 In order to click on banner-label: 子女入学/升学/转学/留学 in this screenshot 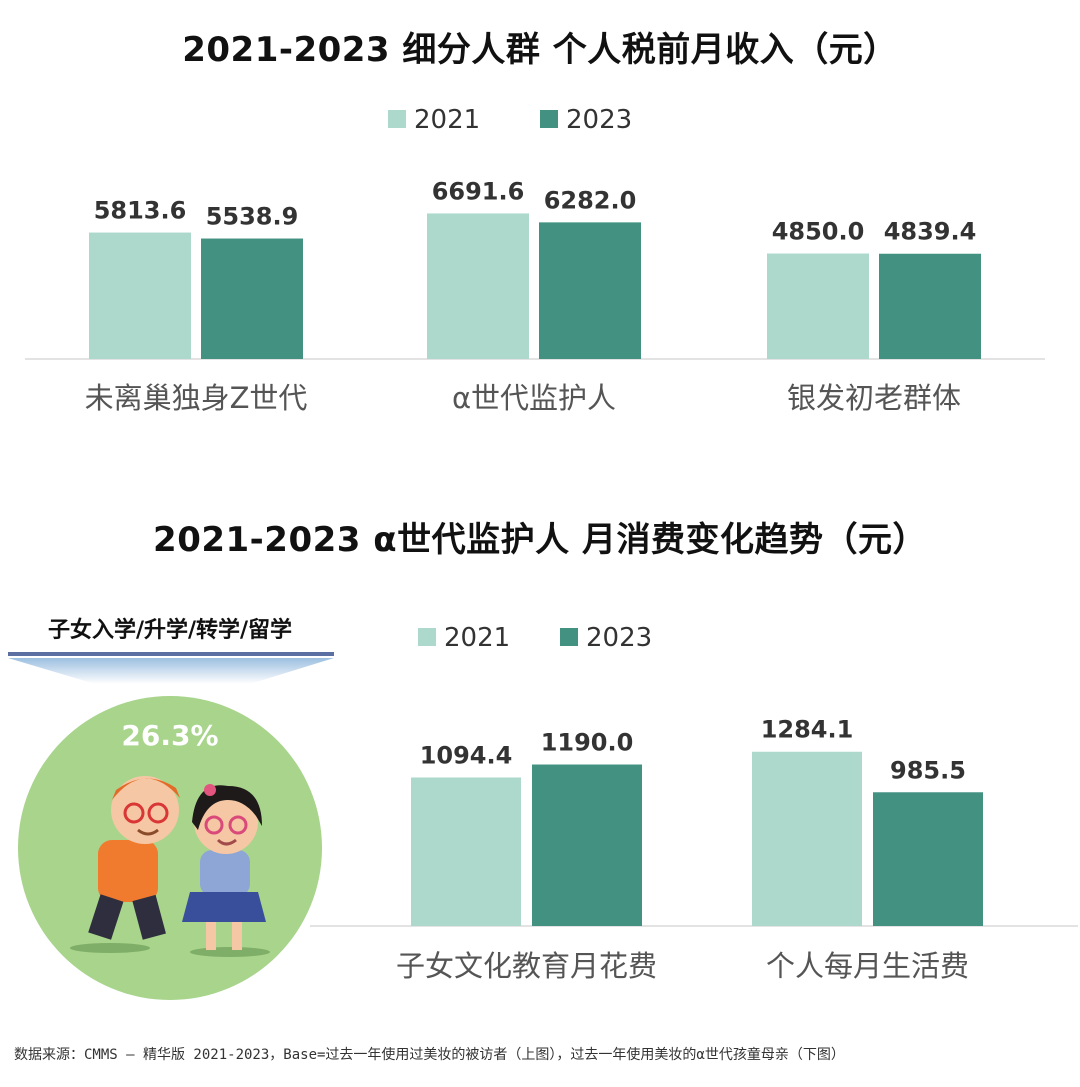, I will do `click(170, 630)`.